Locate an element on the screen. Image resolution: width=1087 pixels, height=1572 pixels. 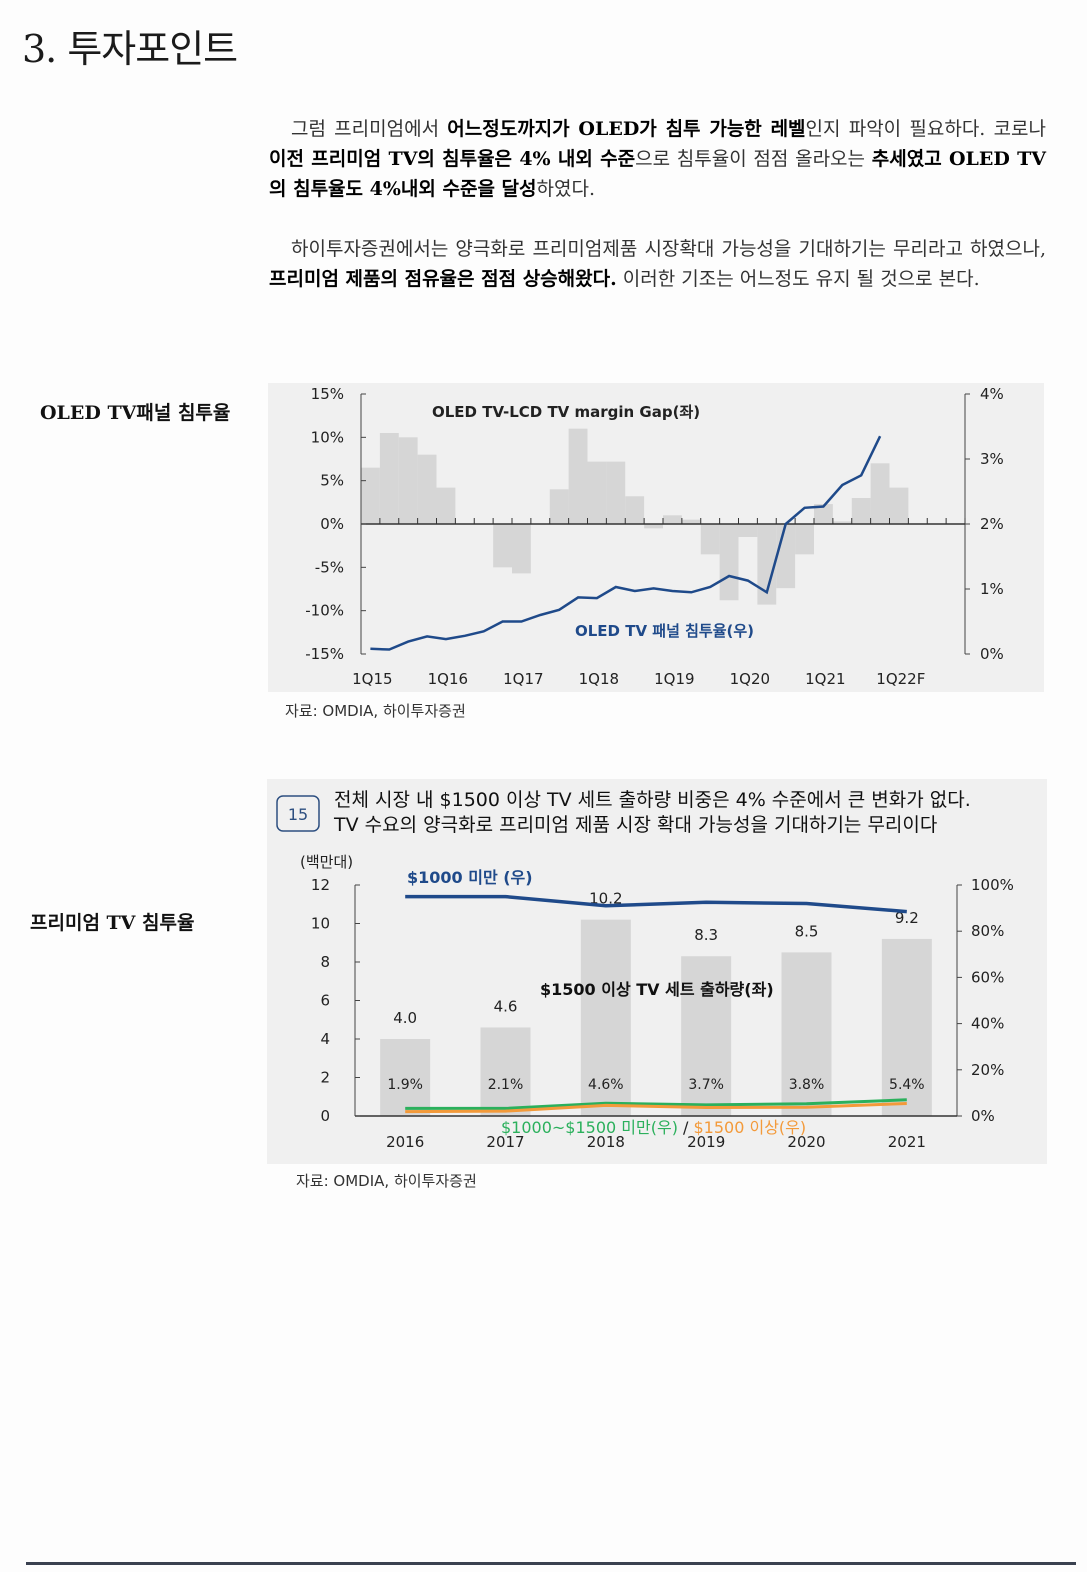
pct-value-label: 3.7% is located at coordinates (706, 1085).